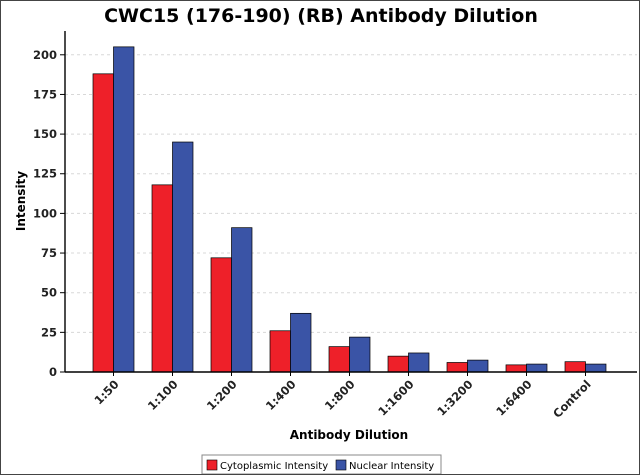  I want to click on x-axis-label: Antibody Dilution, so click(349, 435).